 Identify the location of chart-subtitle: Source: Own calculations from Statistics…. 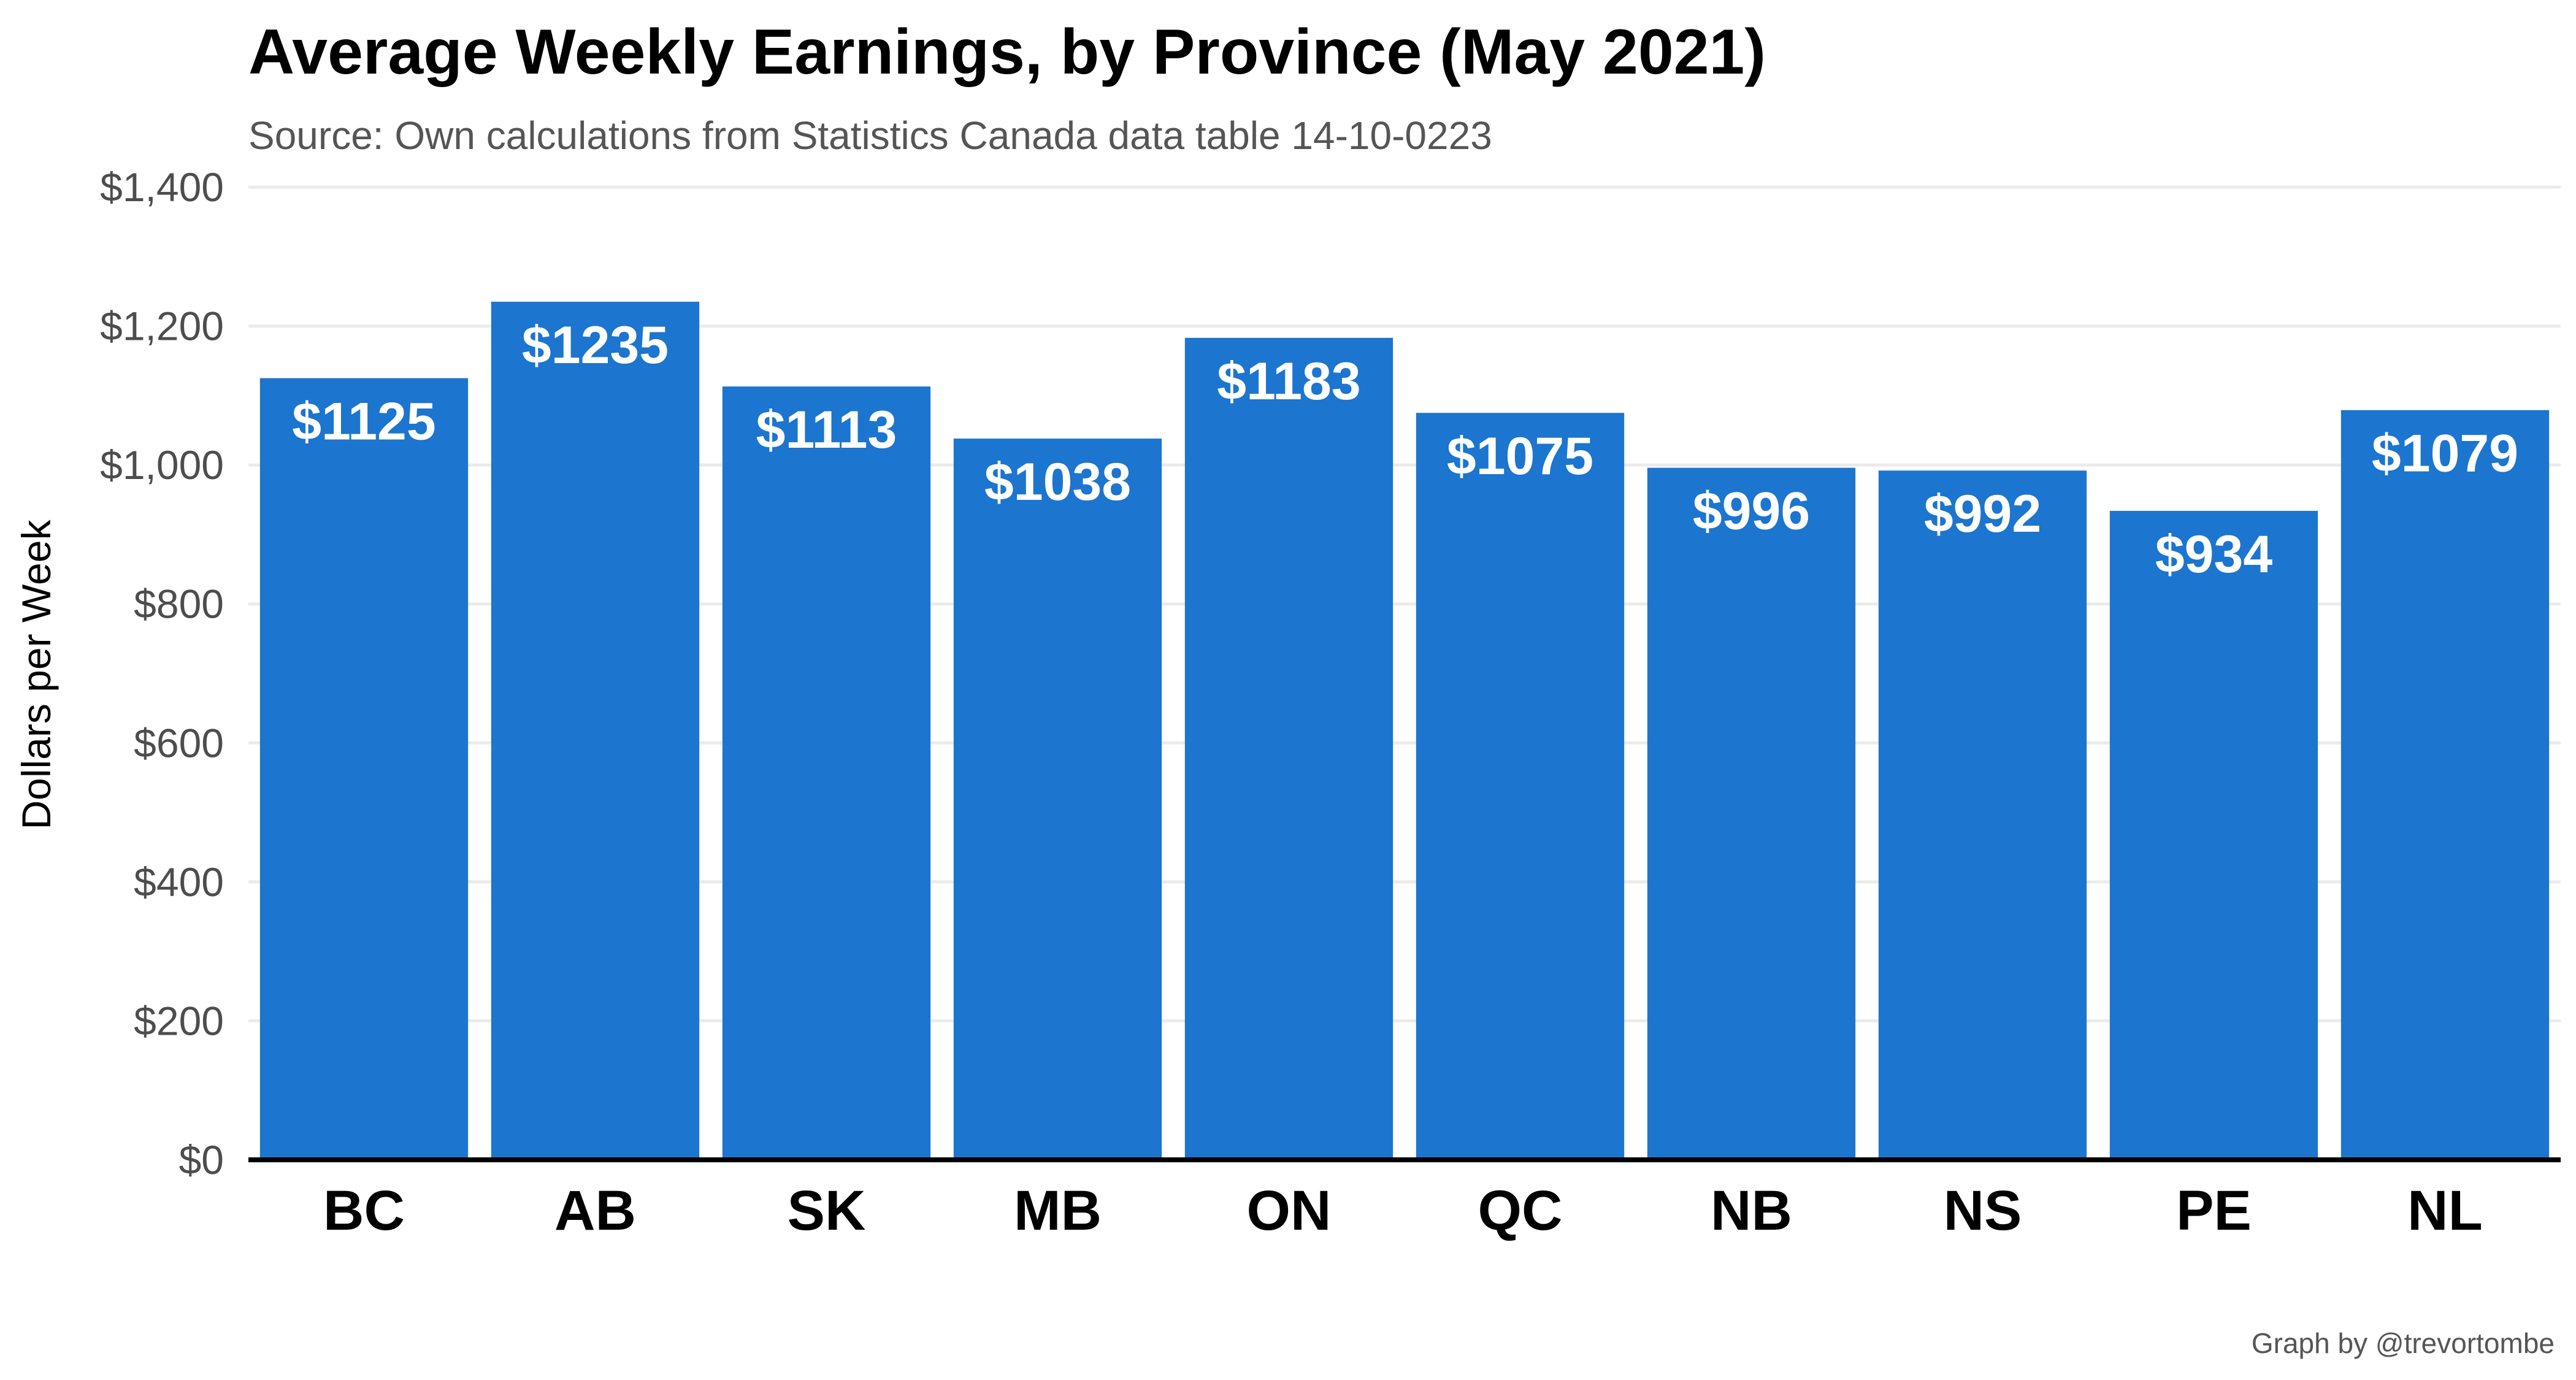
(870, 135).